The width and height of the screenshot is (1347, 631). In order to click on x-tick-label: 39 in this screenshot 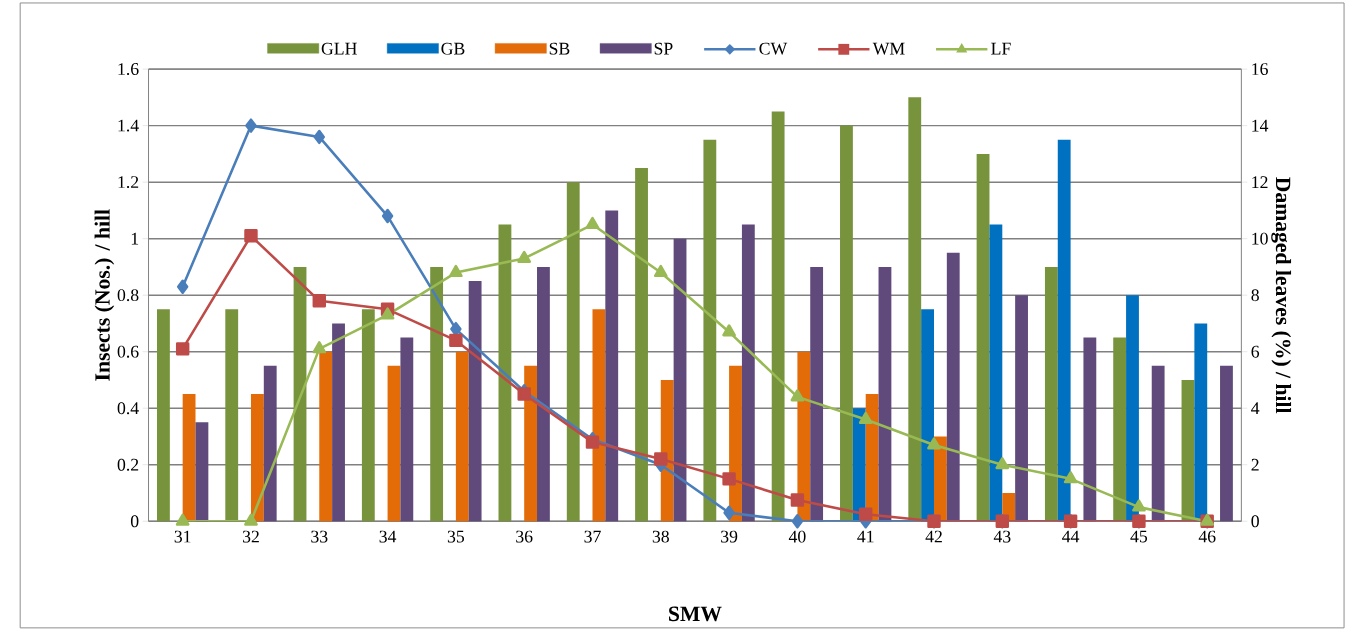, I will do `click(729, 536)`.